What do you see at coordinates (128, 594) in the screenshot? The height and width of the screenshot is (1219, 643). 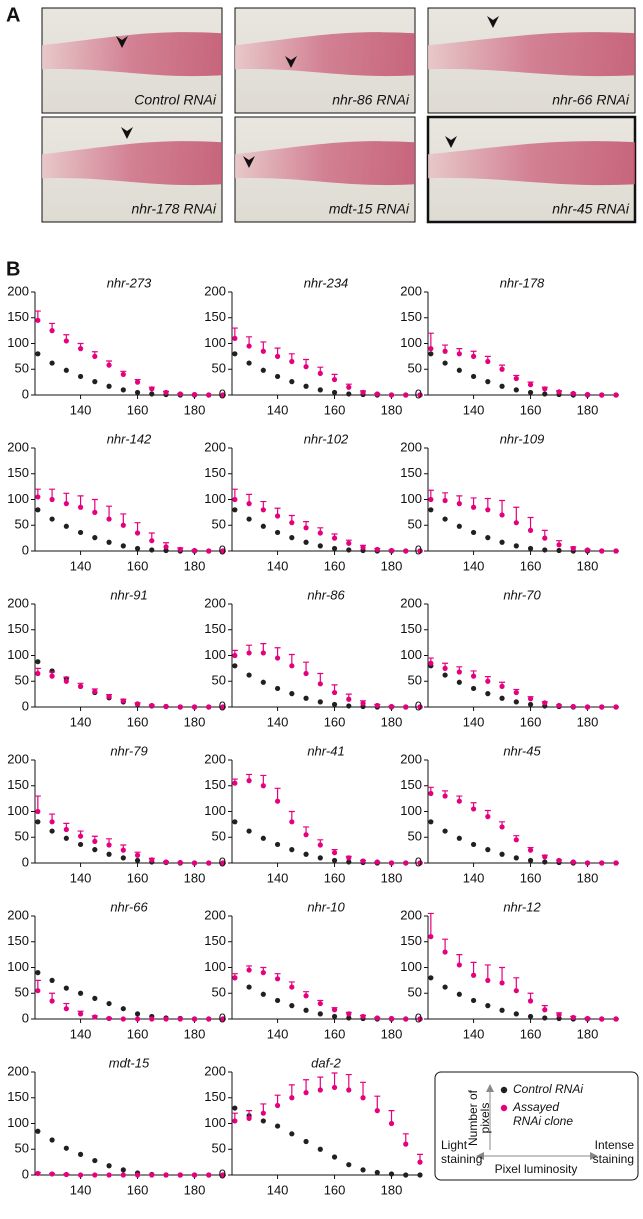 I see `chart-title: nhr-91` at bounding box center [128, 594].